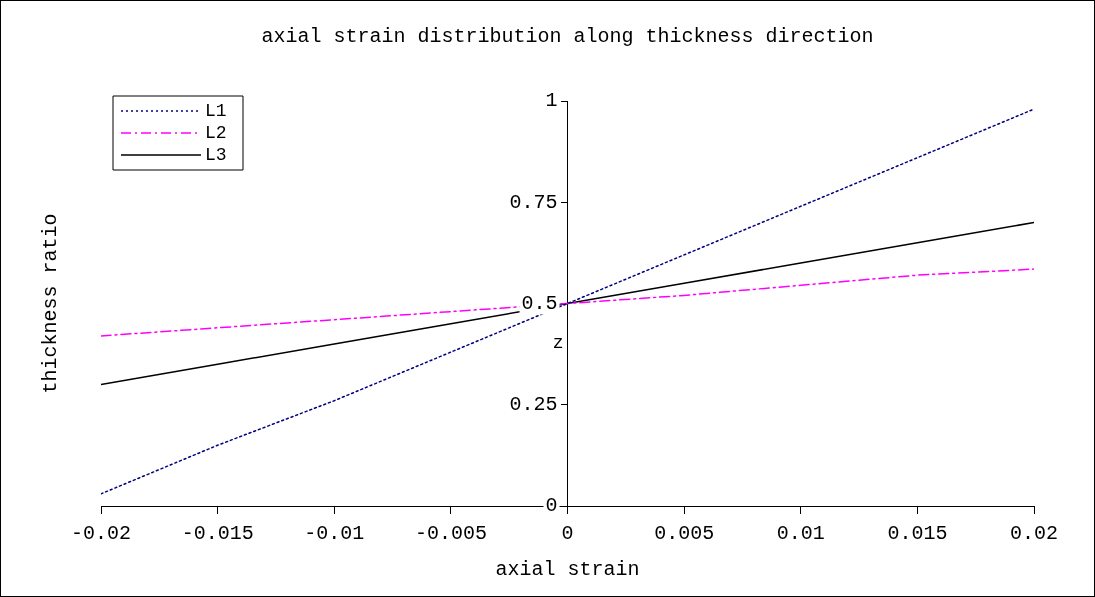  Describe the element at coordinates (551, 506) in the screenshot. I see `y-tick-label: 0` at that location.